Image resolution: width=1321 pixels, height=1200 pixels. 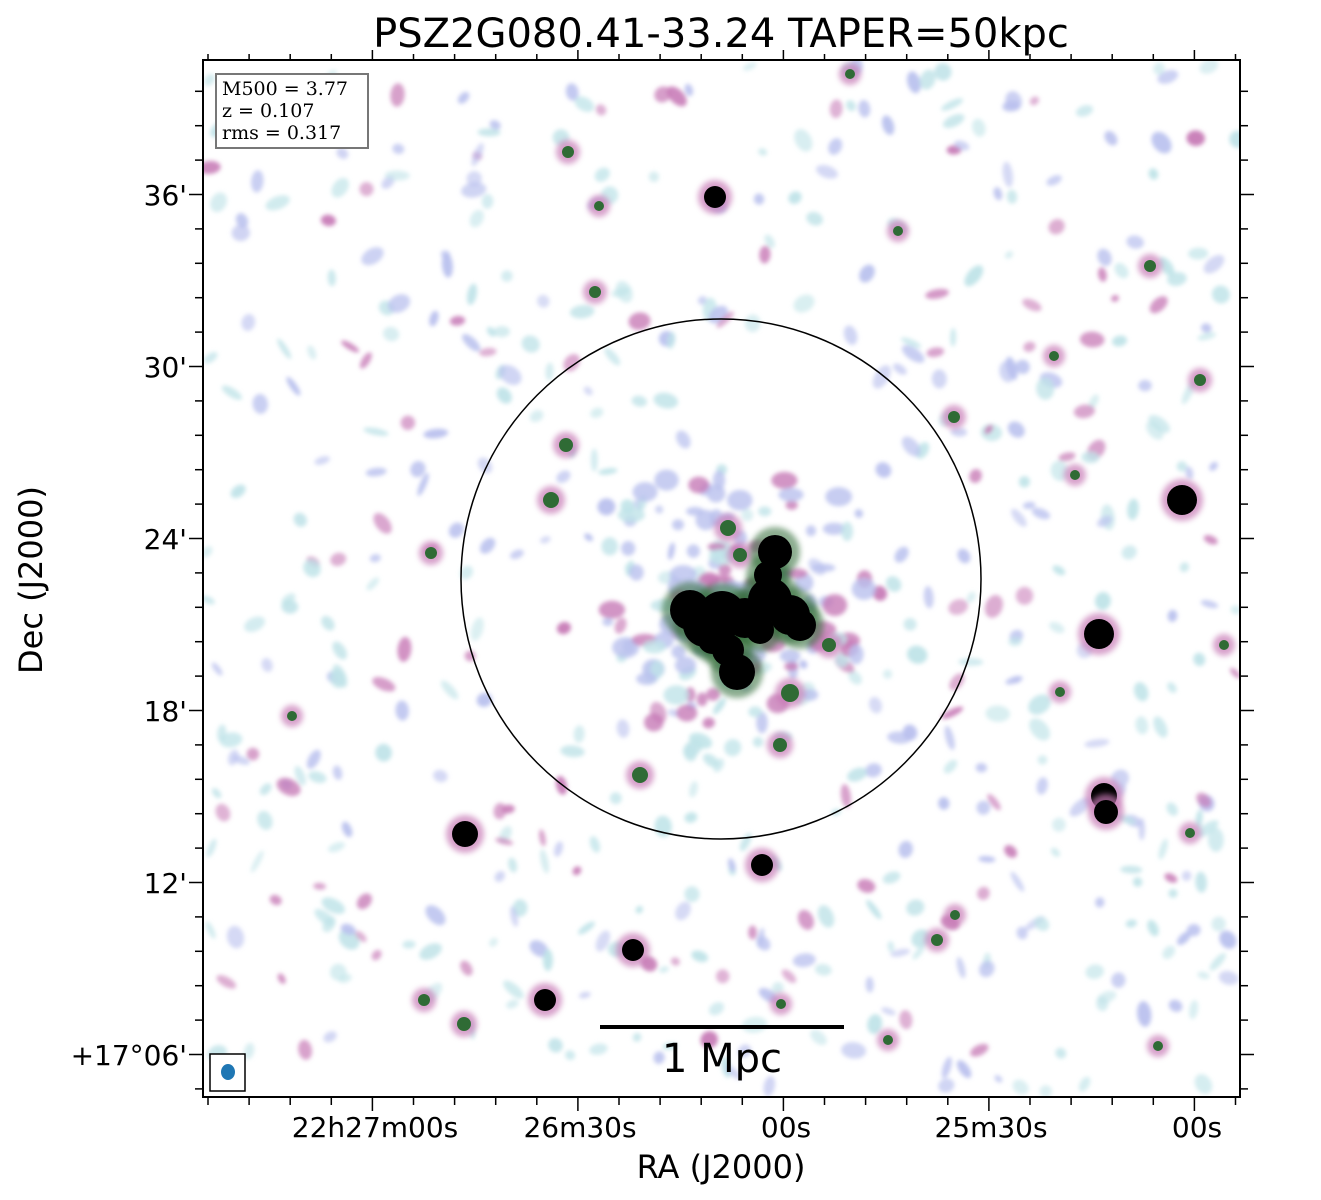 What do you see at coordinates (129, 625) in the screenshot?
I see `y-tick-labels: 36' 30' 24' 18' 12' +17°06'` at bounding box center [129, 625].